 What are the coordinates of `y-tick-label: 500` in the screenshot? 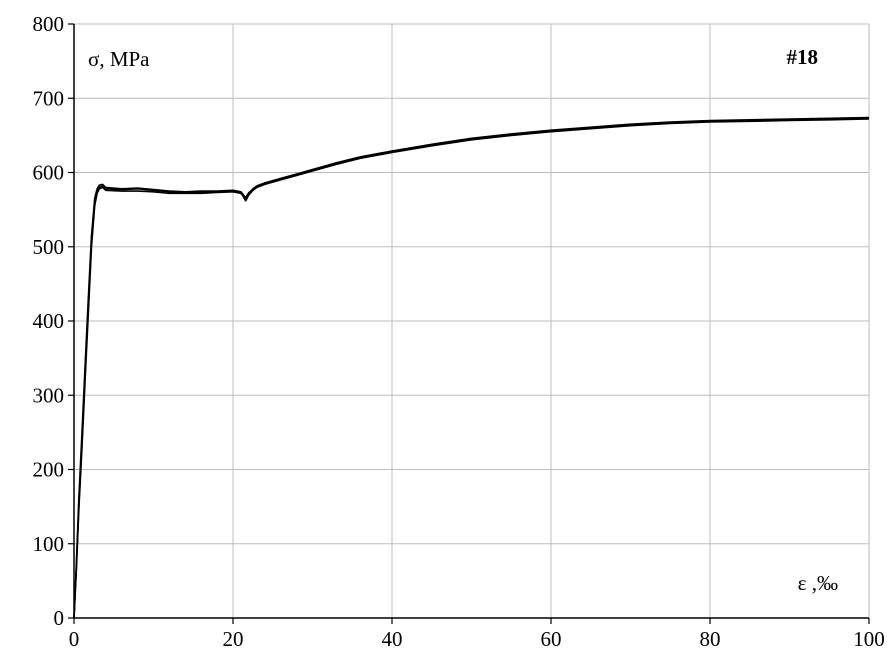 It's located at (49, 247).